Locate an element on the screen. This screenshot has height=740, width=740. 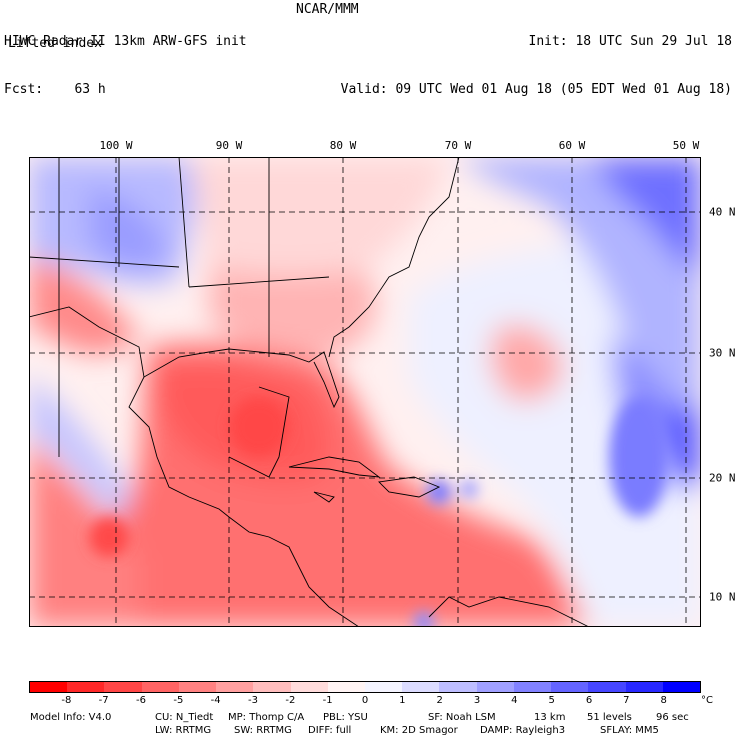
lat-label-20n: 20 N is located at coordinates (722, 478).